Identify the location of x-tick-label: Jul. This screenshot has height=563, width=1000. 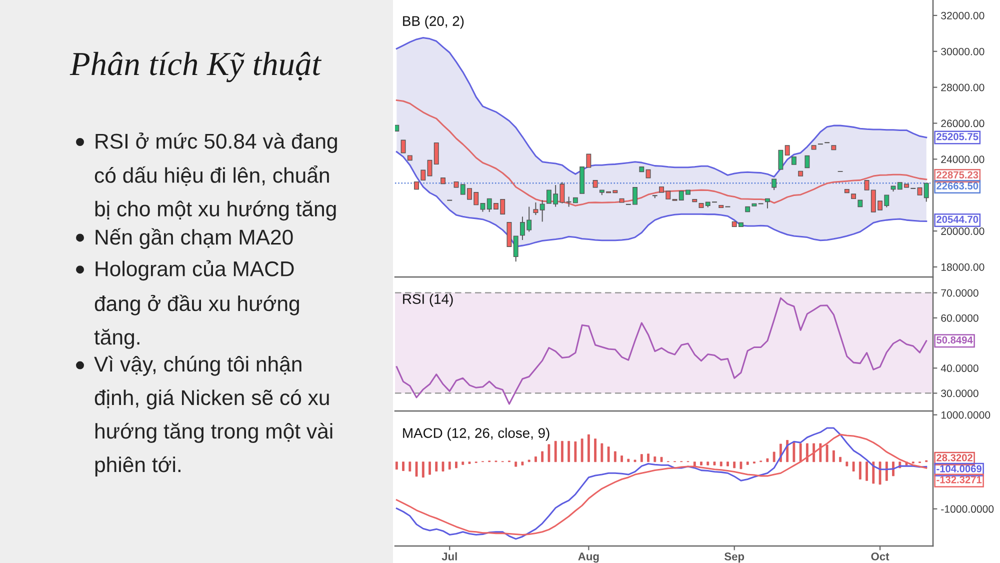
(449, 556).